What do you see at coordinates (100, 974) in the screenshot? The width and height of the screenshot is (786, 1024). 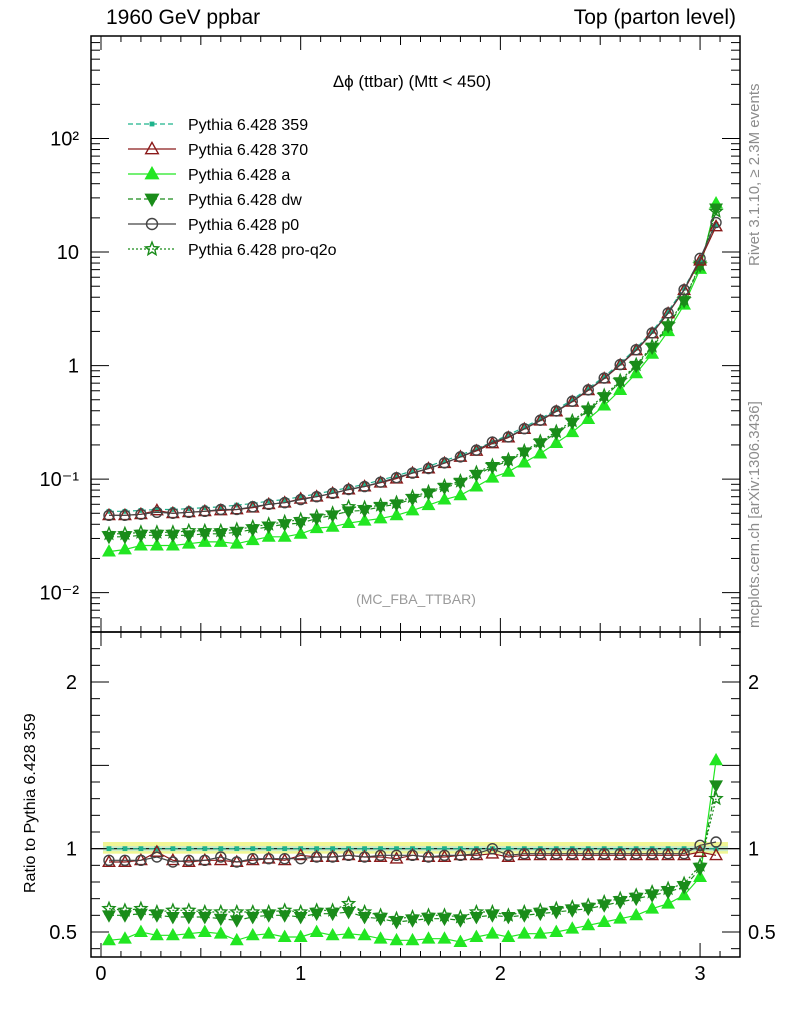 I see `x-tick-label: 0` at bounding box center [100, 974].